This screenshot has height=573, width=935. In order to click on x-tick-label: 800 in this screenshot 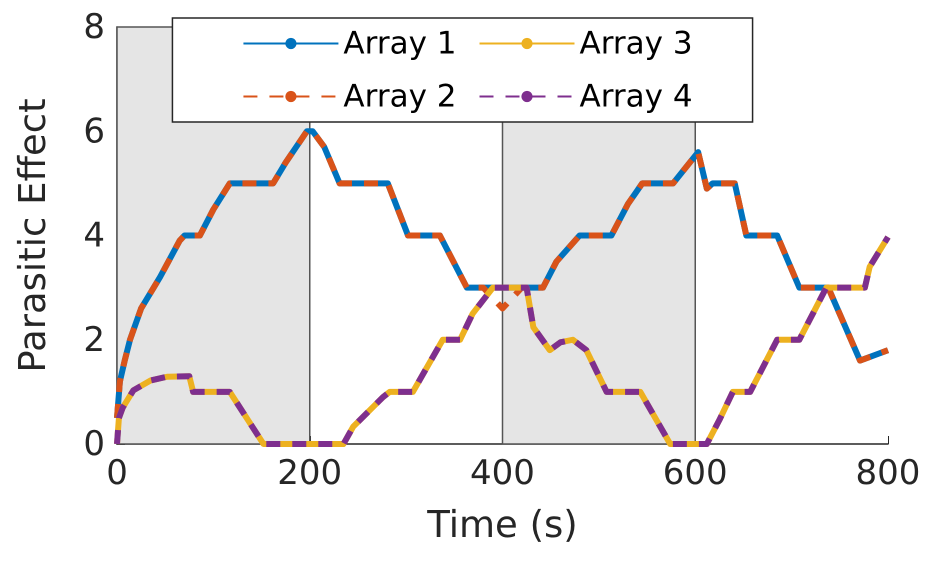, I will do `click(888, 473)`.